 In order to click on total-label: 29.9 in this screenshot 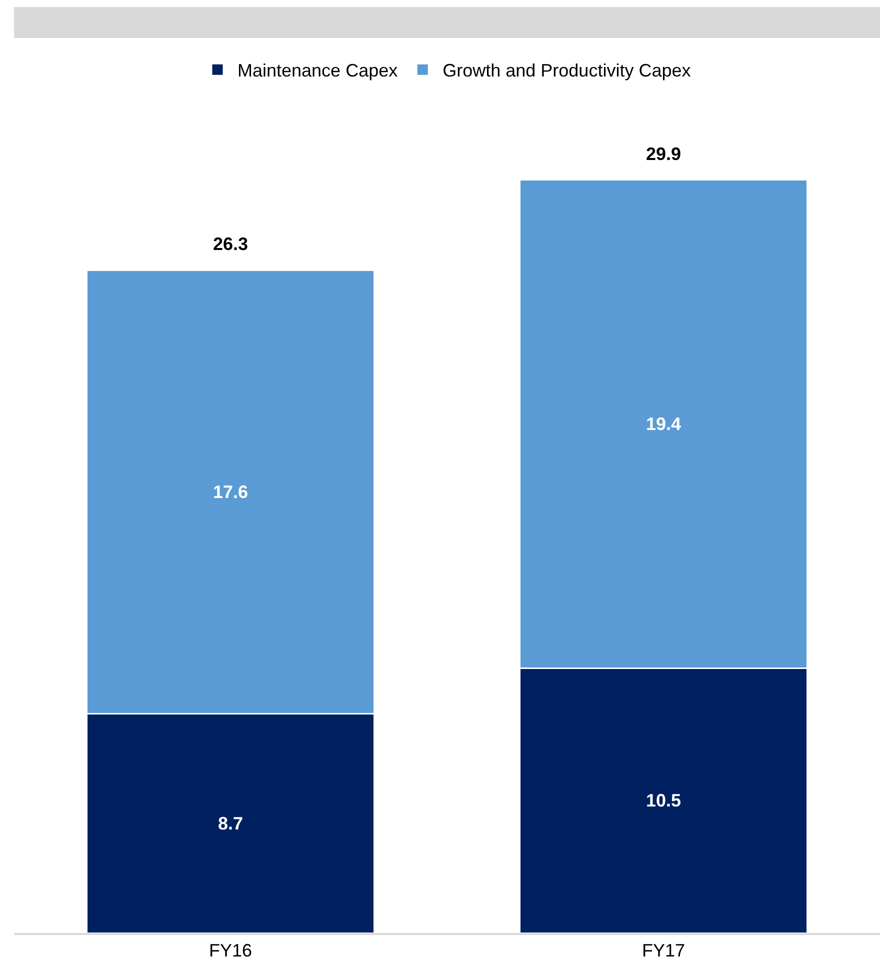, I will do `click(664, 154)`.